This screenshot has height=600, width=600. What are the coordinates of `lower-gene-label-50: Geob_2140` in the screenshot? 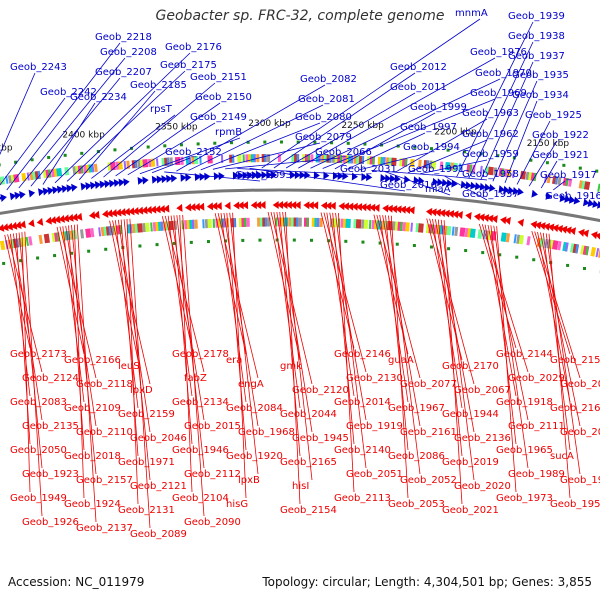 It's located at (362, 450).